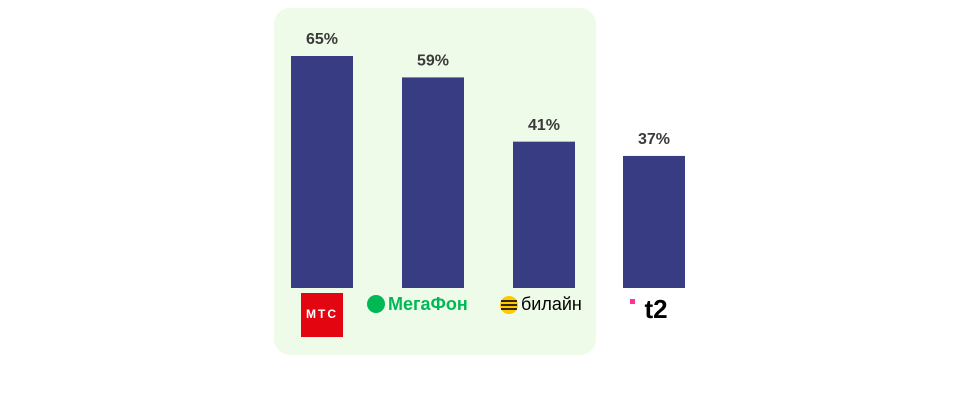 This screenshot has width=960, height=400. I want to click on x-tick-label: МТС, so click(322, 314).